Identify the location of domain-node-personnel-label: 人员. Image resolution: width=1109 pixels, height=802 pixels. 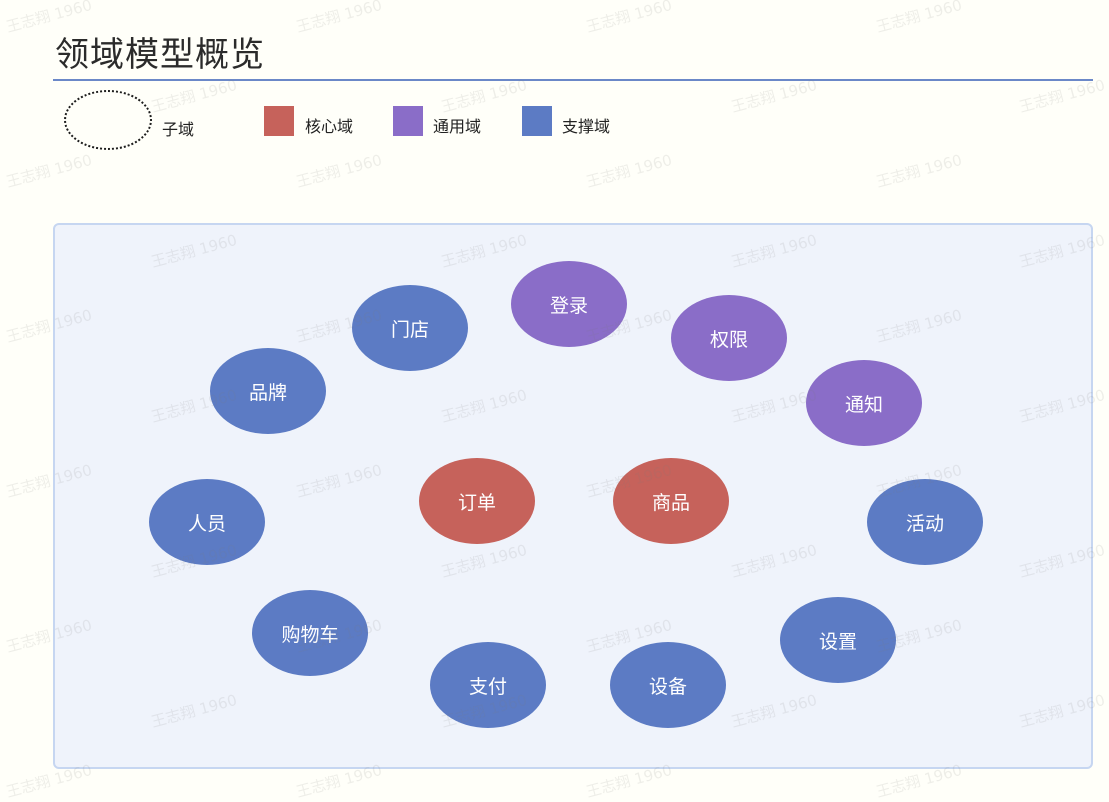
(206, 523).